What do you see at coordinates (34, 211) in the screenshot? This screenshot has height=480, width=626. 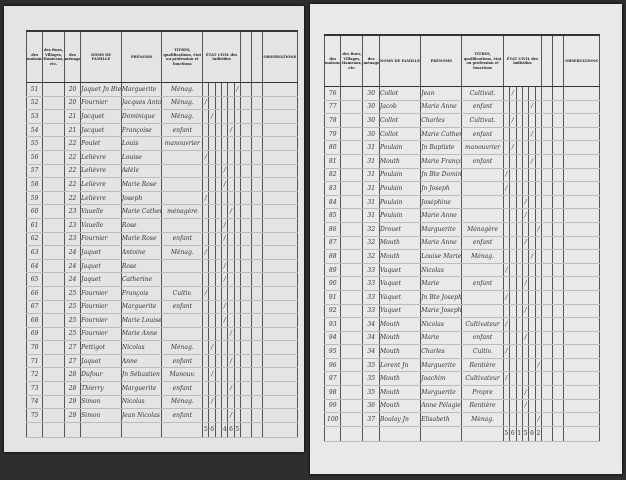 I see `cell-num: 60` at bounding box center [34, 211].